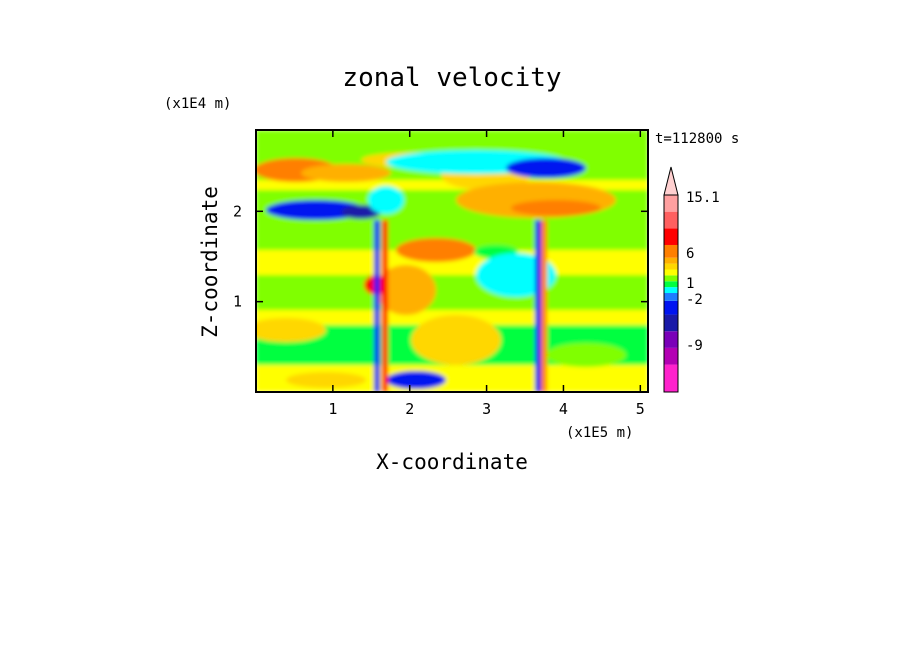 This screenshot has width=904, height=654. I want to click on colorbar-extend-arrow, so click(671, 181).